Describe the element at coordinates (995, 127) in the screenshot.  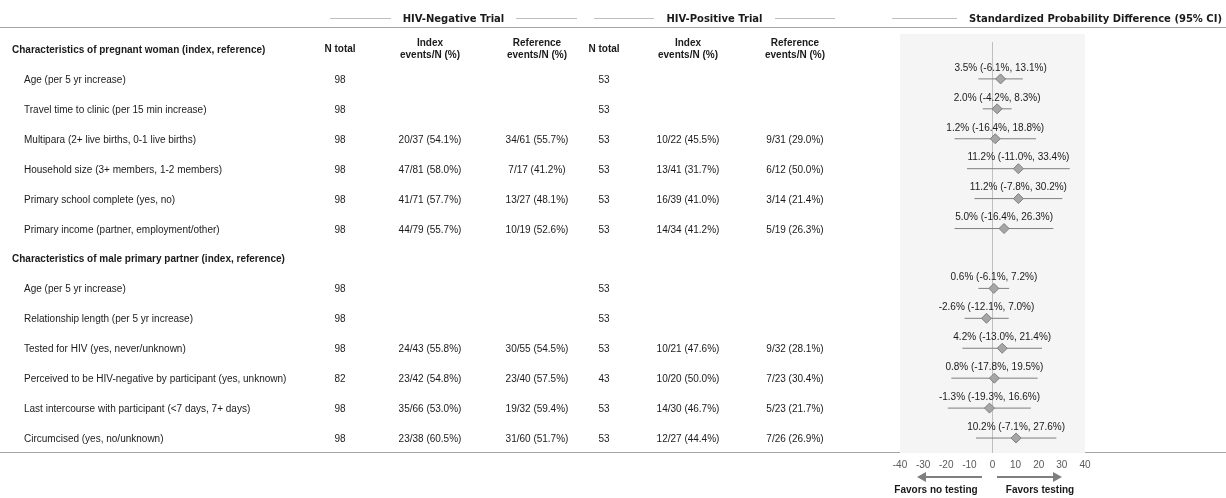
I see `data-label: 1.2% (-16.4%, 18.8%)` at that location.